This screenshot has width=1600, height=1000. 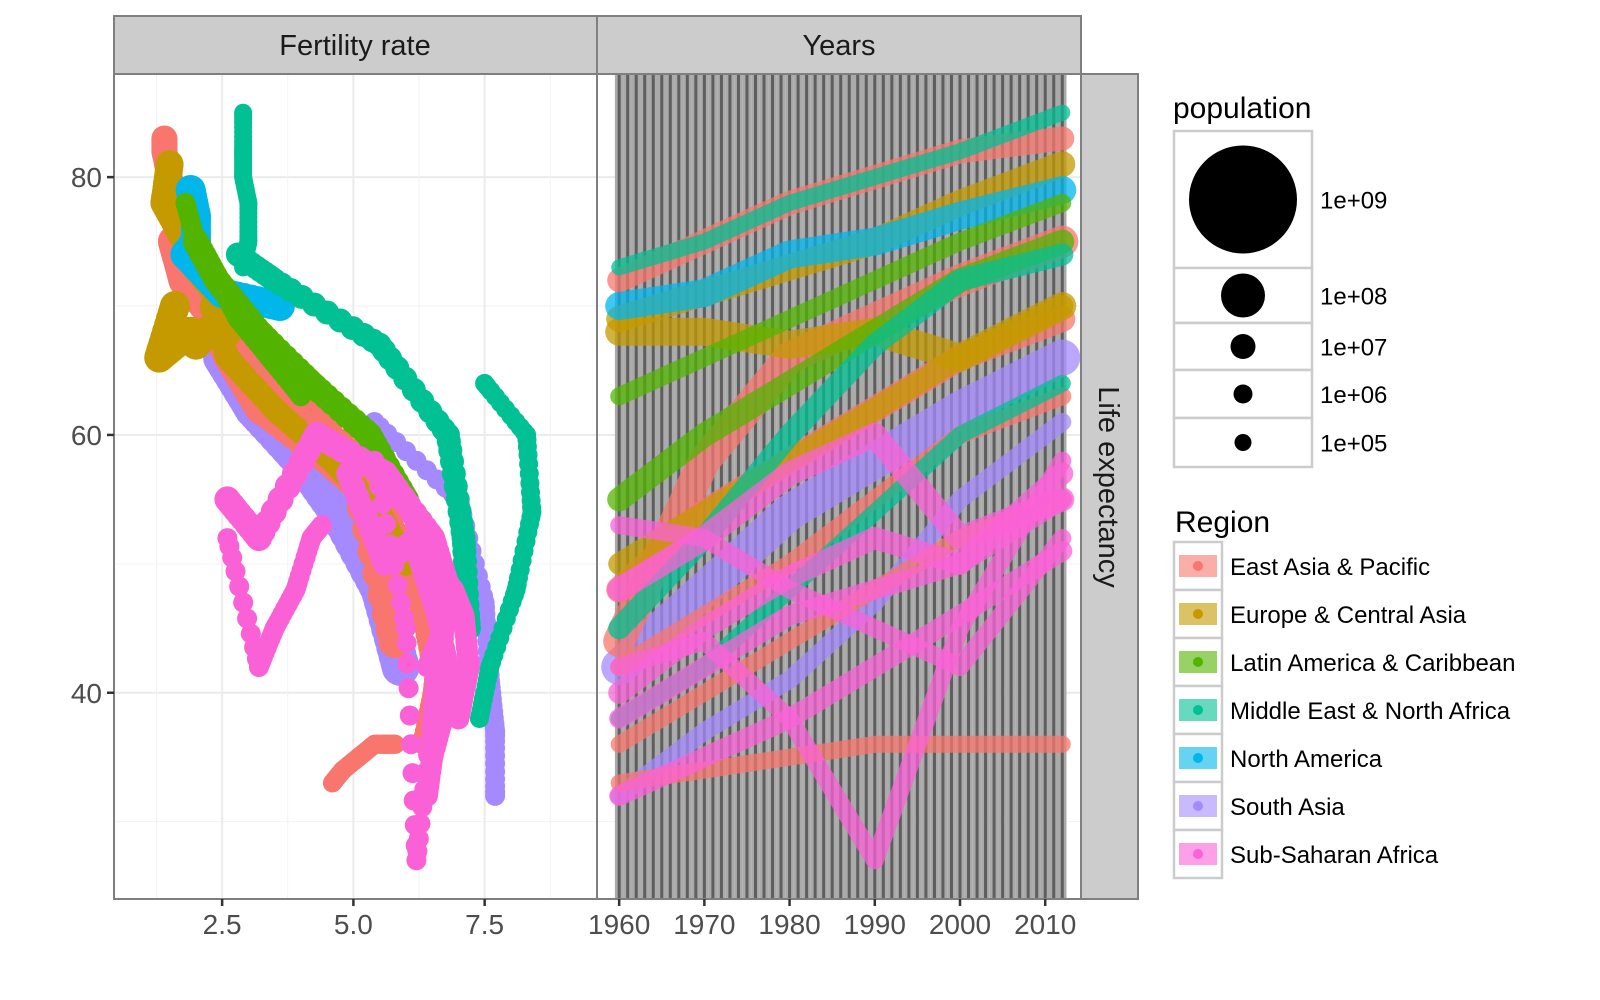 What do you see at coordinates (1353, 395) in the screenshot?
I see `legend-size-label: 1e+06` at bounding box center [1353, 395].